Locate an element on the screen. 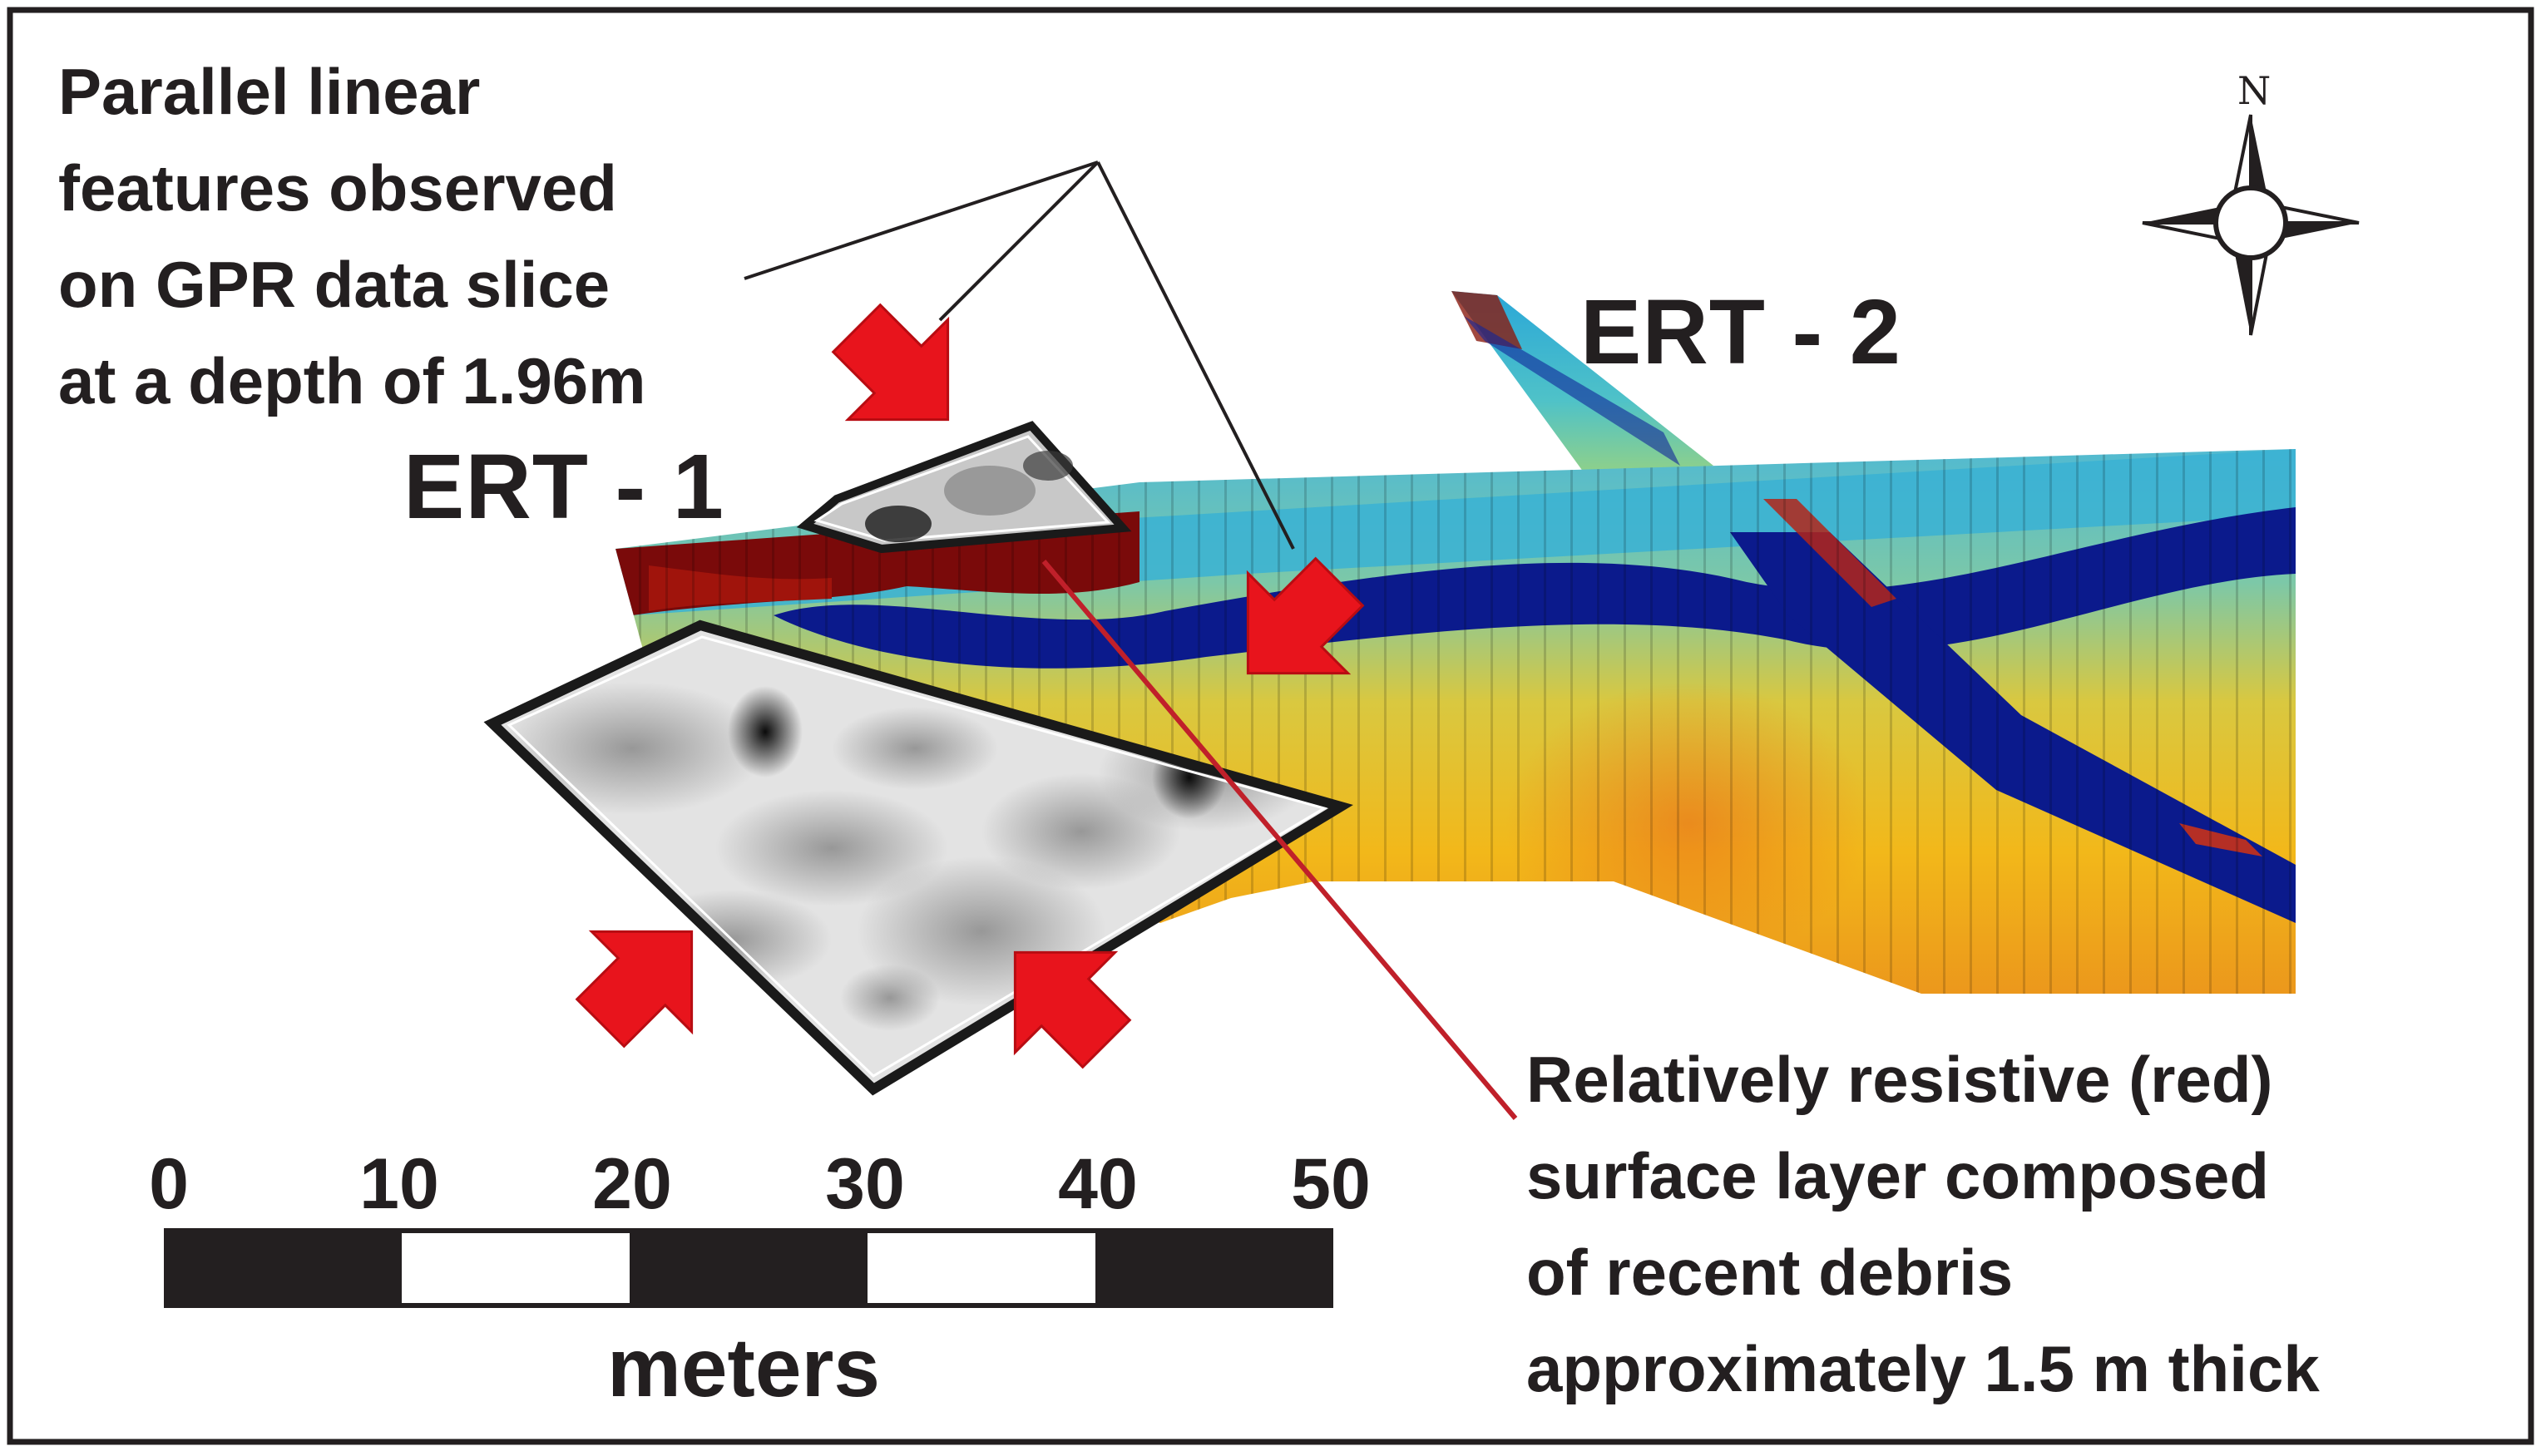 This screenshot has width=2541, height=1456. ert1-label: ERT - 1 is located at coordinates (563, 487).